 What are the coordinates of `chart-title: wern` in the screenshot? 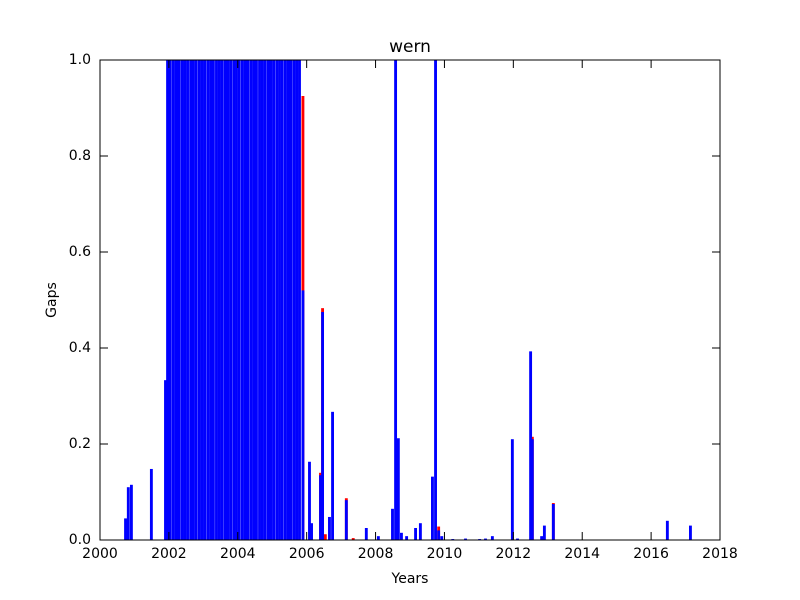 It's located at (410, 47).